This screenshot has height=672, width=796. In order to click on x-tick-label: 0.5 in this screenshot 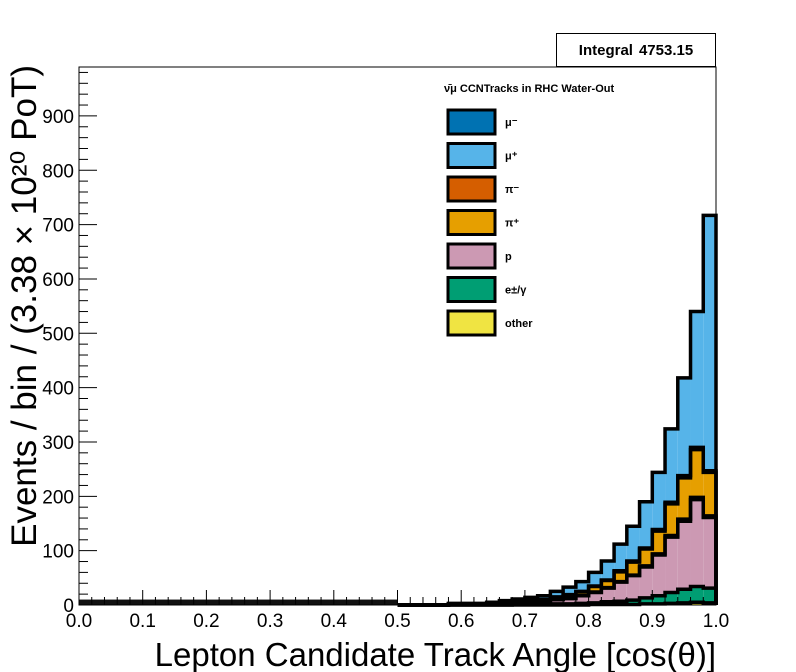, I will do `click(397, 621)`.